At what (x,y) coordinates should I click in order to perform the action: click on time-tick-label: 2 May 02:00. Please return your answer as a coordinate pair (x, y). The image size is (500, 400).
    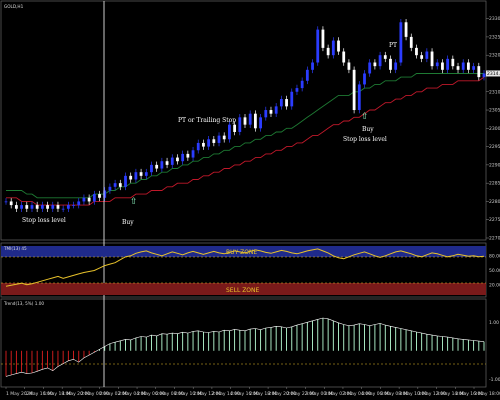
    Looking at the image, I should click on (114, 394).